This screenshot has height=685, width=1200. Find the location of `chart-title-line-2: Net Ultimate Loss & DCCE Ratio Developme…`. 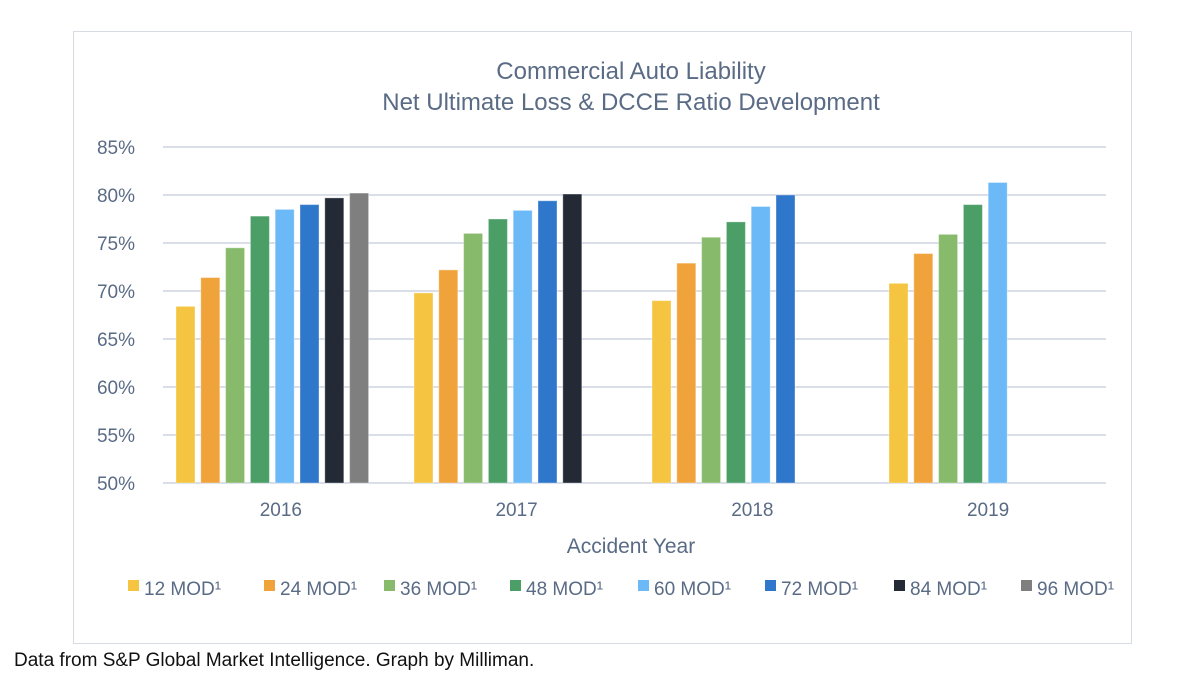

chart-title-line-2: Net Ultimate Loss & DCCE Ratio Developme… is located at coordinates (631, 102).